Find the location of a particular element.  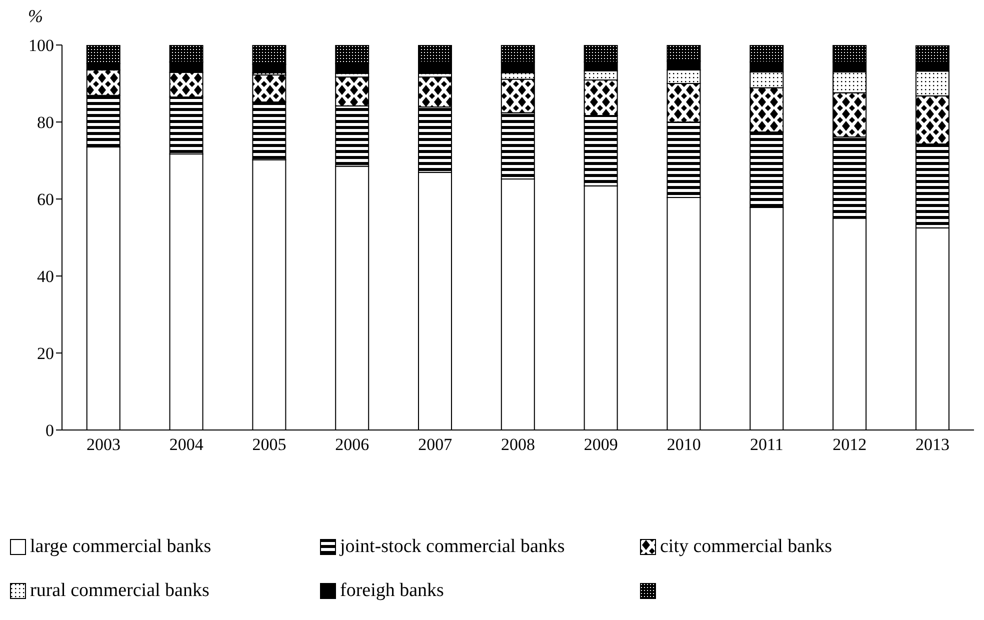

x-tick-label: 2007 is located at coordinates (435, 444).